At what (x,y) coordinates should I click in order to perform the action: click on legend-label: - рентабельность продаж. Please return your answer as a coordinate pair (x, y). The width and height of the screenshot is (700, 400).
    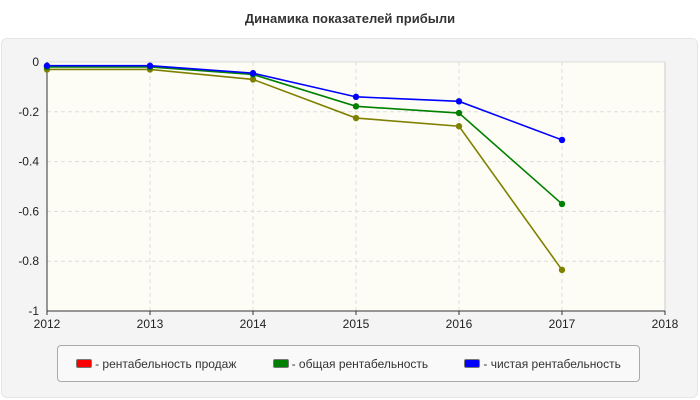
    Looking at the image, I should click on (166, 363).